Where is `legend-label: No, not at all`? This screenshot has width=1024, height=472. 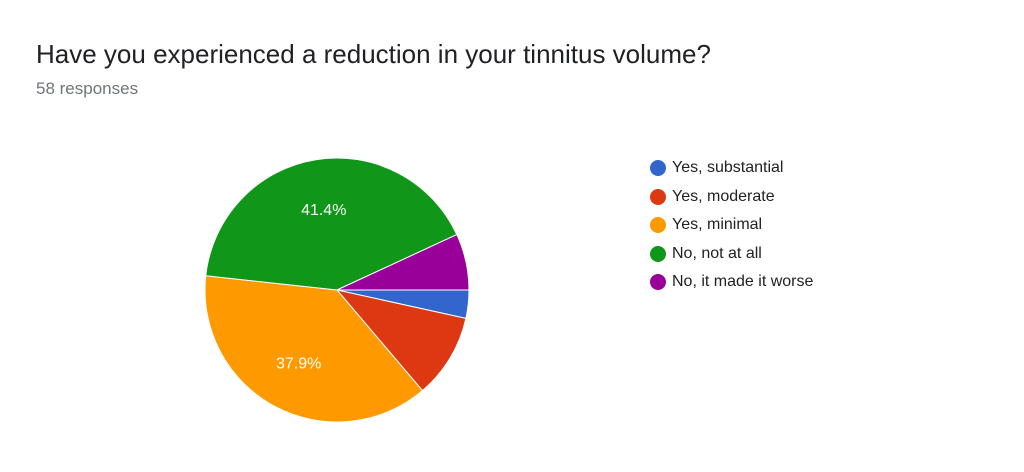 legend-label: No, not at all is located at coordinates (717, 253).